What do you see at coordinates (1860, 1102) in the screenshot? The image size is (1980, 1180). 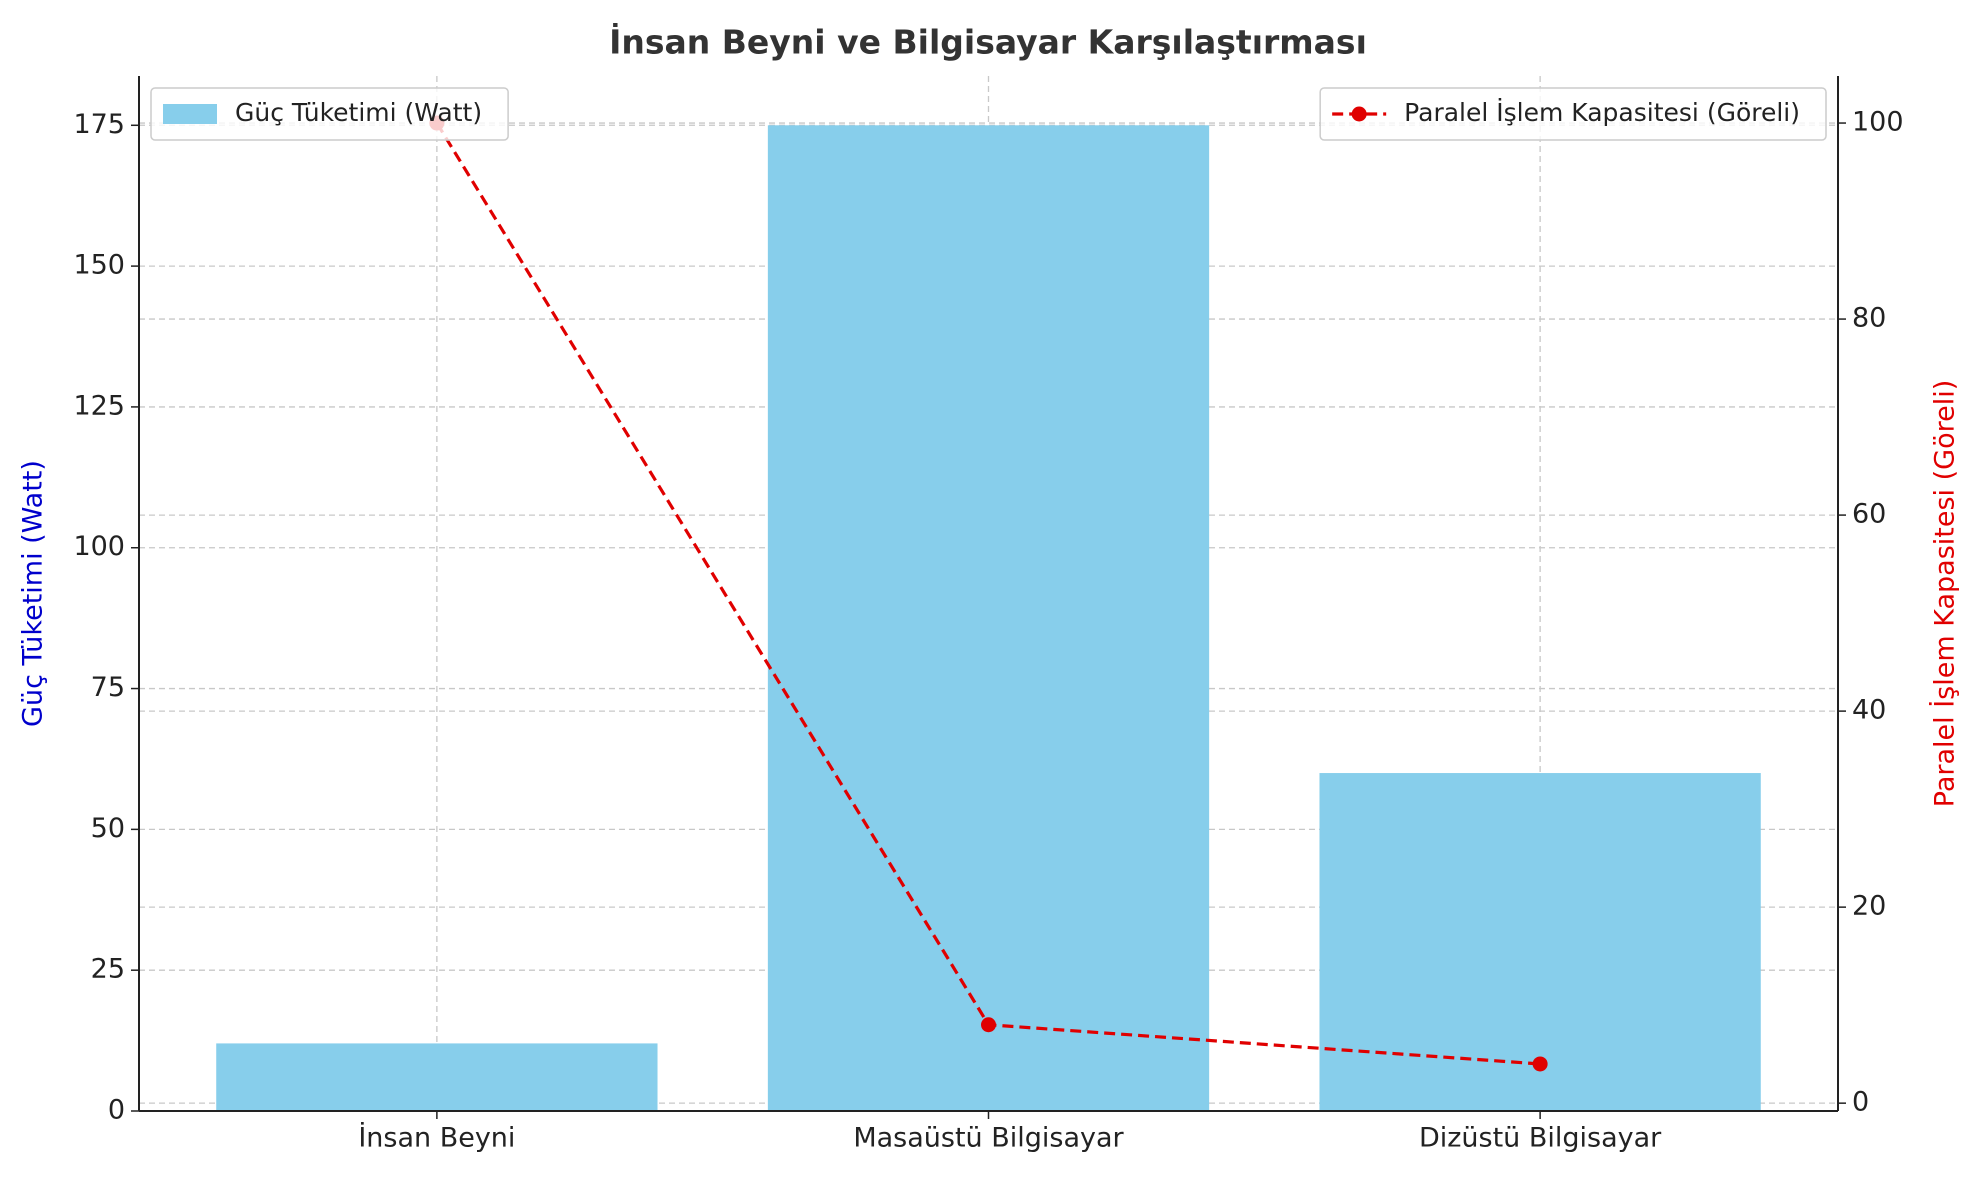 I see `y2-tick-label: 0` at bounding box center [1860, 1102].